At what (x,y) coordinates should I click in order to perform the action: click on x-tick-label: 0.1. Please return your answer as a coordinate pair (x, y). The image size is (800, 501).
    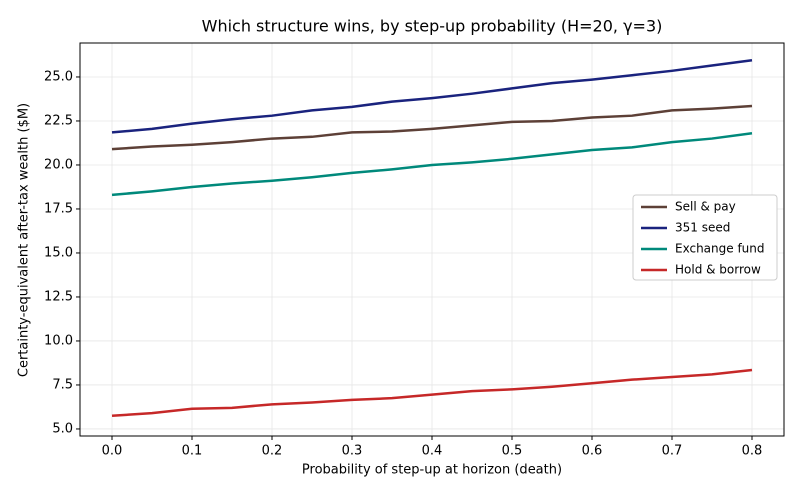
    Looking at the image, I should click on (192, 451).